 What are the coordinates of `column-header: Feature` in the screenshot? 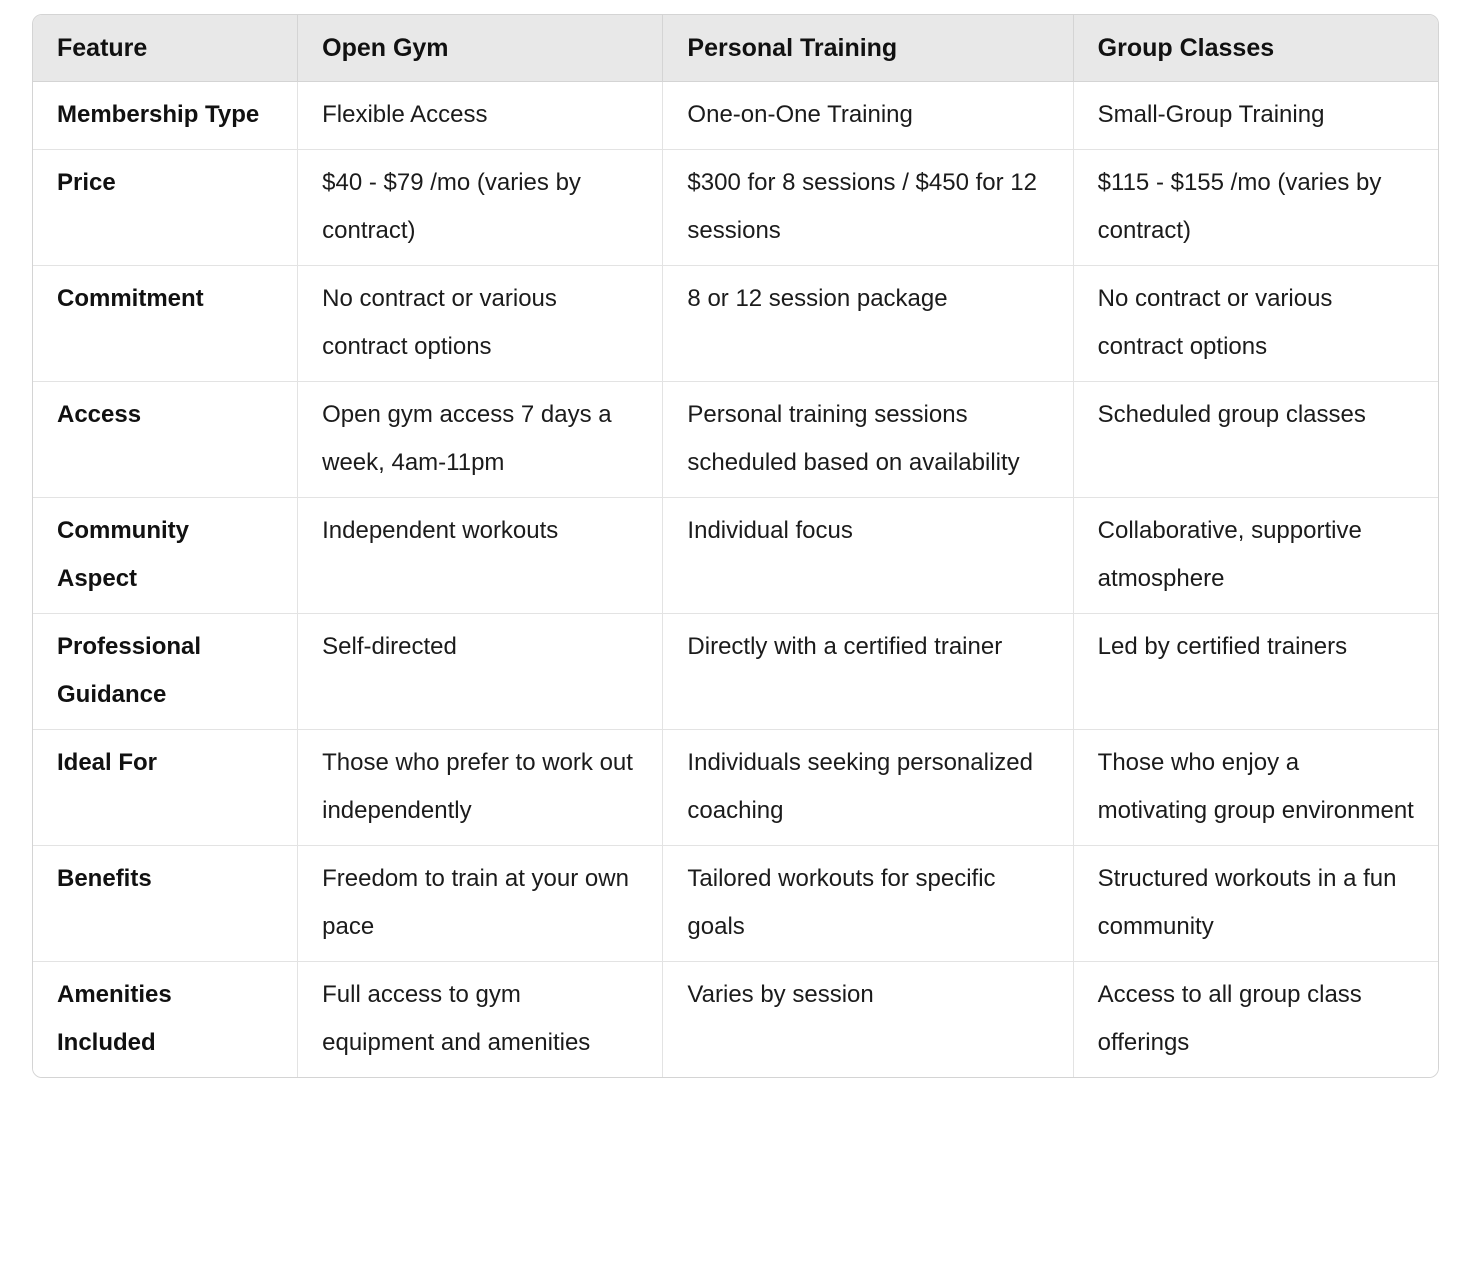 It's located at (165, 49).